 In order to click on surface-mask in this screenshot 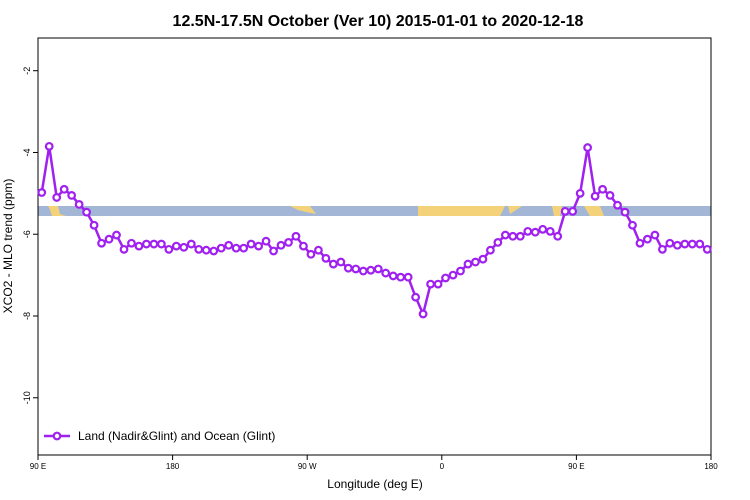, I will do `click(374, 211)`.